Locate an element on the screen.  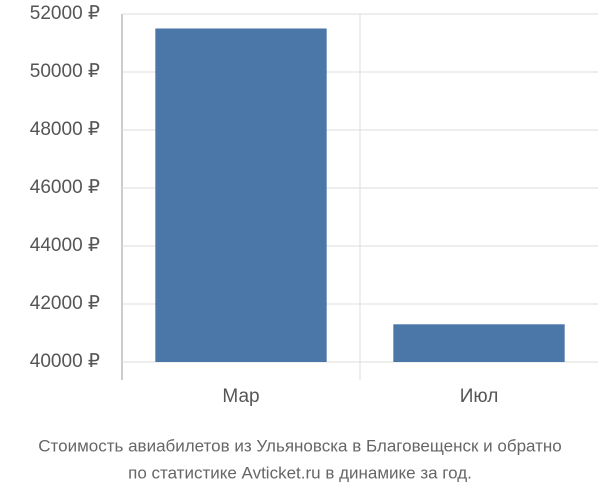
y-tick-label: 42000 ₽ is located at coordinates (65, 303).